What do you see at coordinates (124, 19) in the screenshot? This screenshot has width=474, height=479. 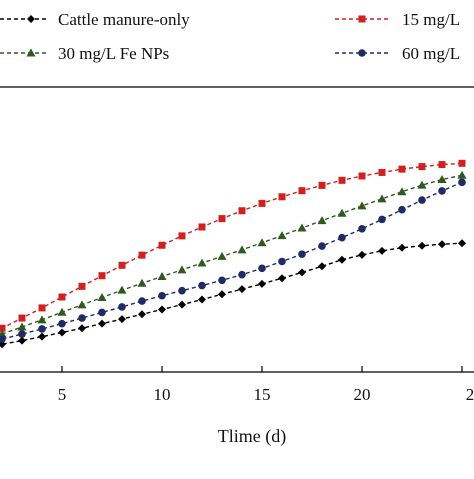 I see `legend-label: Cattle manure-only` at bounding box center [124, 19].